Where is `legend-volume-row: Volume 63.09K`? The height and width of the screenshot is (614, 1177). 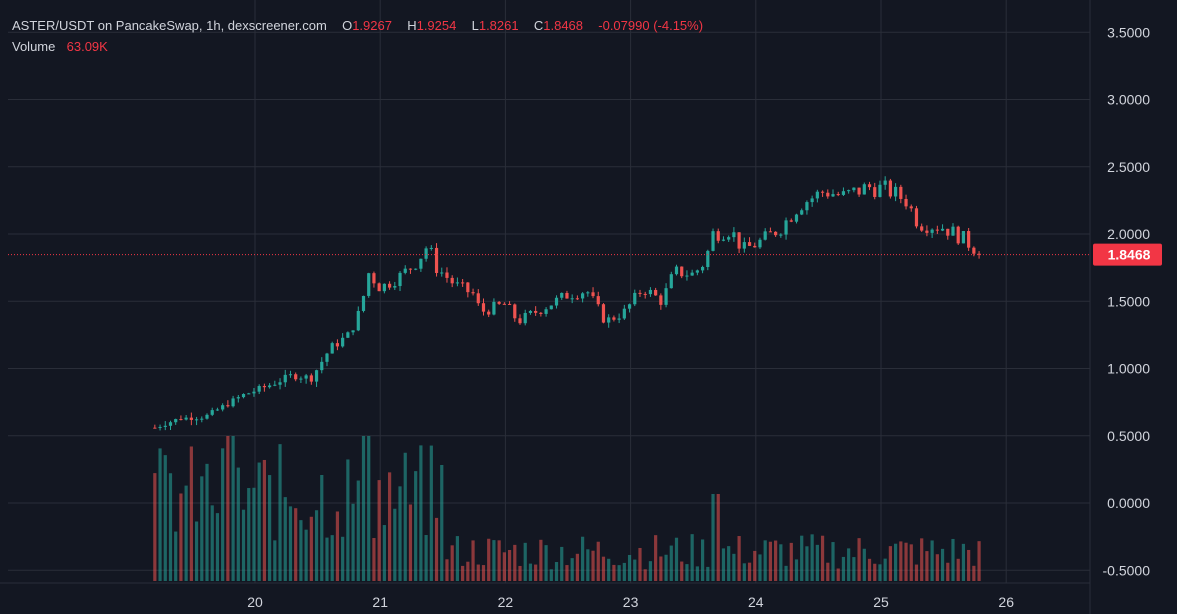 legend-volume-row: Volume 63.09K is located at coordinates (357, 46).